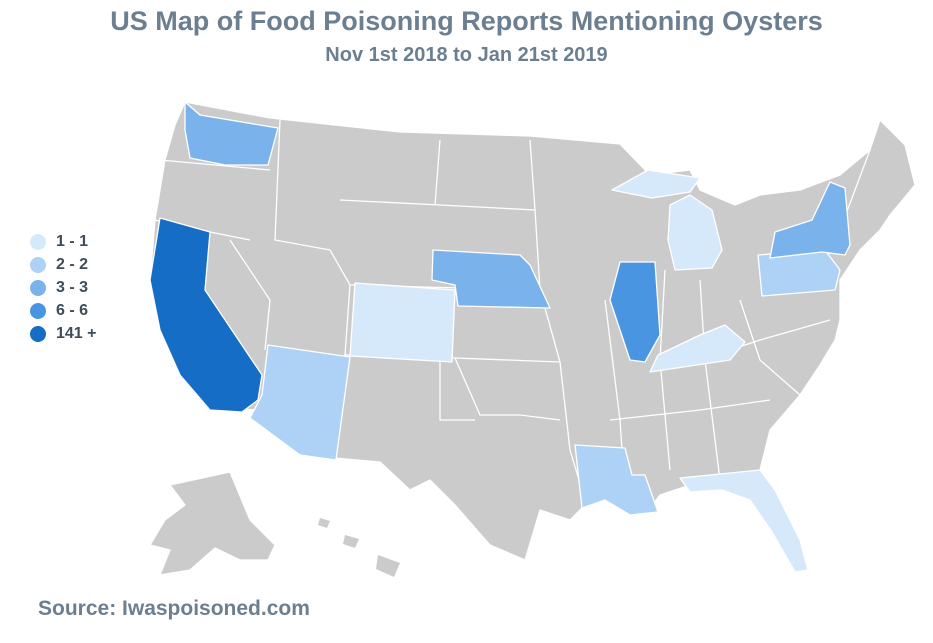 This screenshot has width=933, height=643. I want to click on legend-item: 6 - 6, so click(63, 310).